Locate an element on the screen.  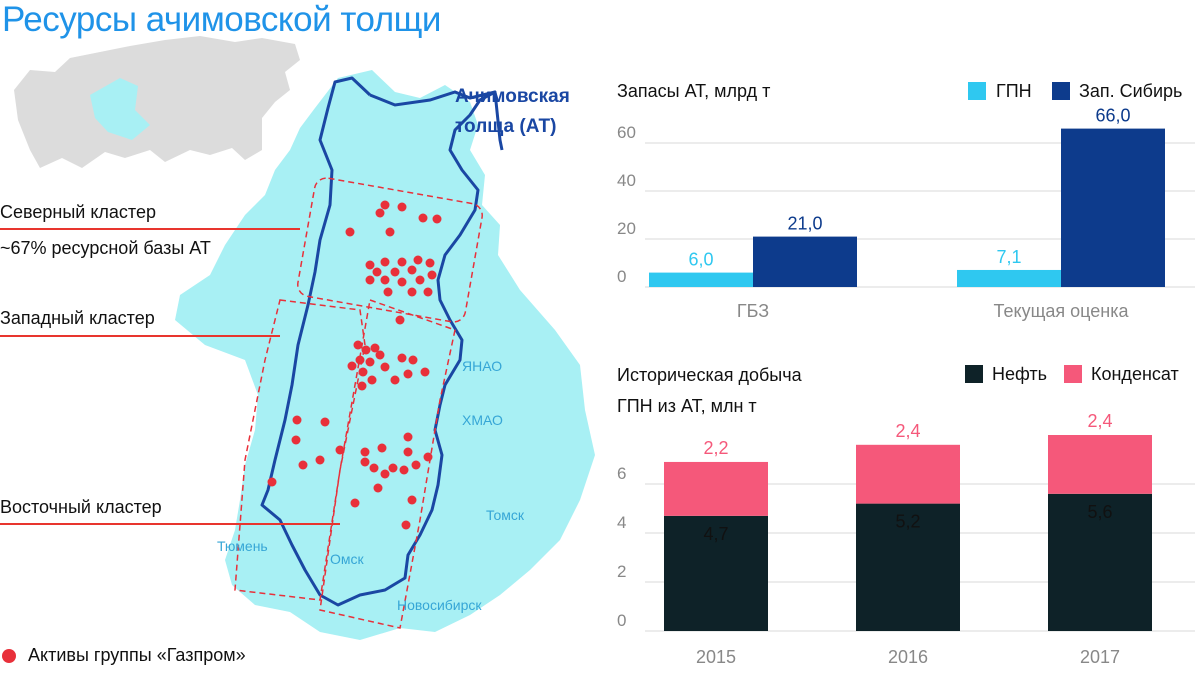
stack-value-label: 5,2 is located at coordinates (907, 522).